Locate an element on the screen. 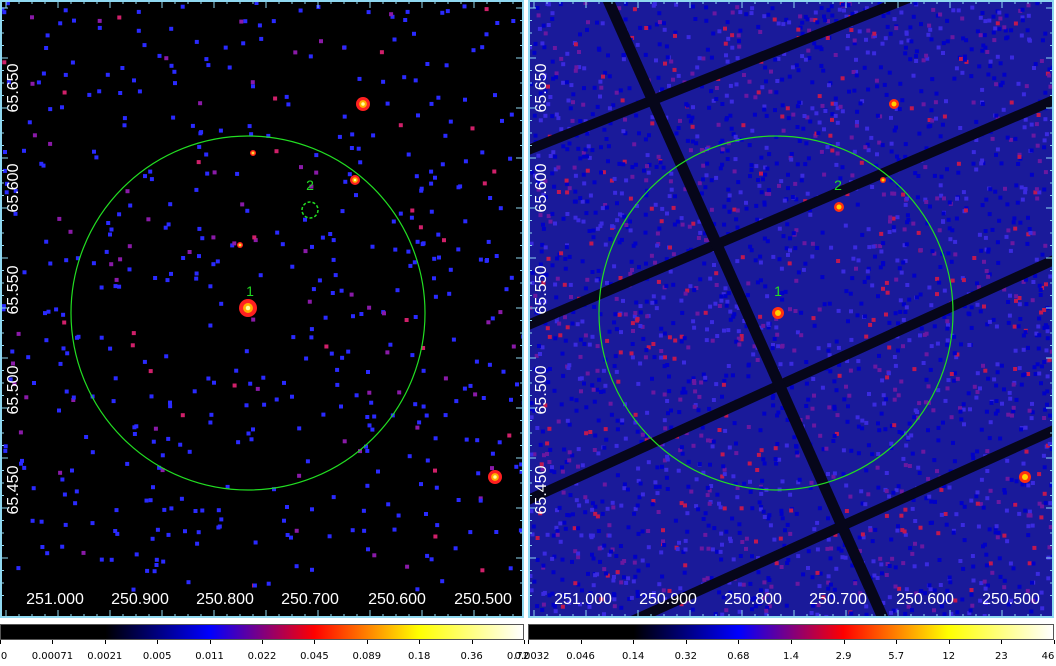  source-2-region is located at coordinates (310, 210).